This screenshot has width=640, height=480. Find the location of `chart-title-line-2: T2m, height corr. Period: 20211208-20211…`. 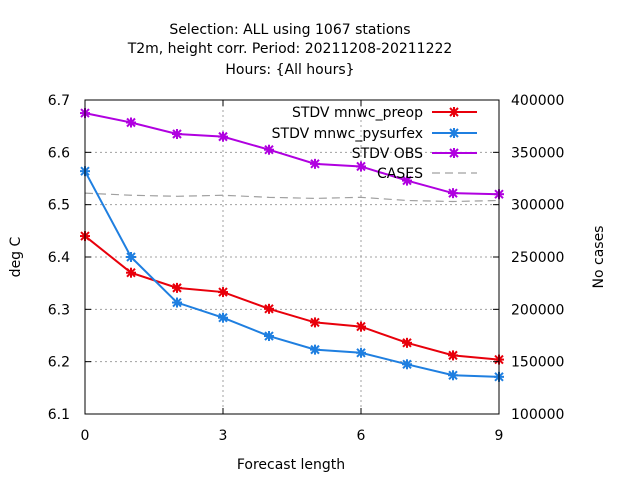

chart-title-line-2: T2m, height corr. Period: 20211208-20211… is located at coordinates (290, 49).